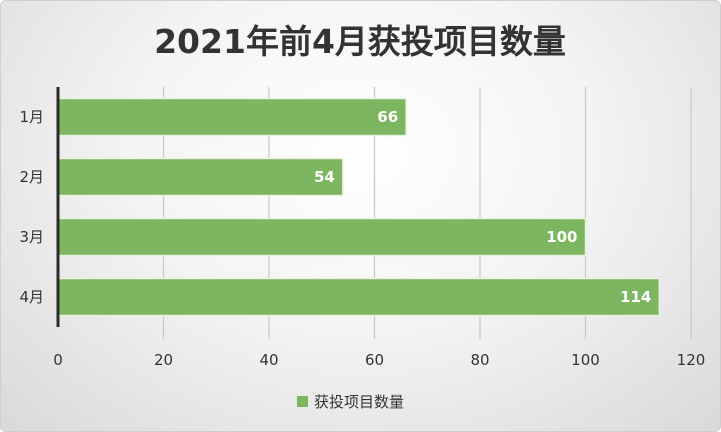 The image size is (721, 432). Describe the element at coordinates (39, 207) in the screenshot. I see `y-axis: 1月 2月 3月 4月` at that location.